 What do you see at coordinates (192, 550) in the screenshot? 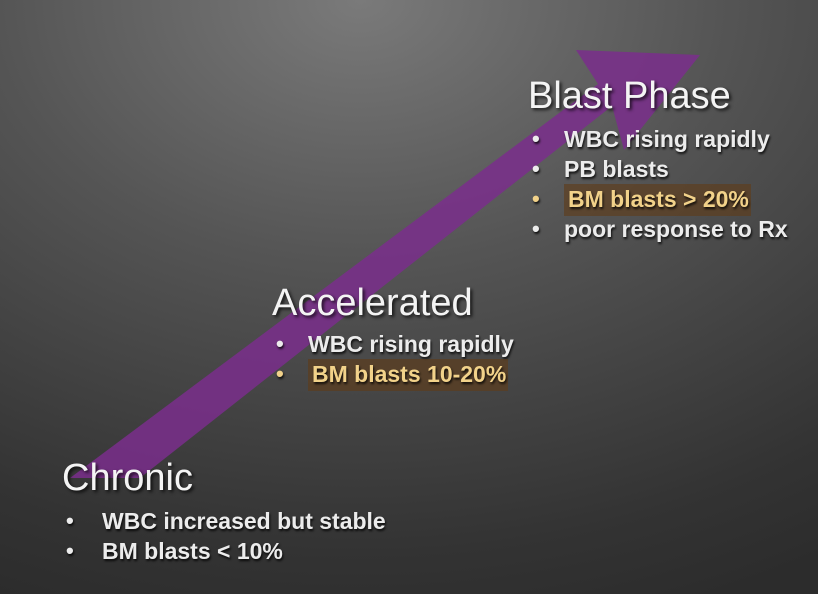
I see `bullet-text: BM blasts < 10%` at bounding box center [192, 550].